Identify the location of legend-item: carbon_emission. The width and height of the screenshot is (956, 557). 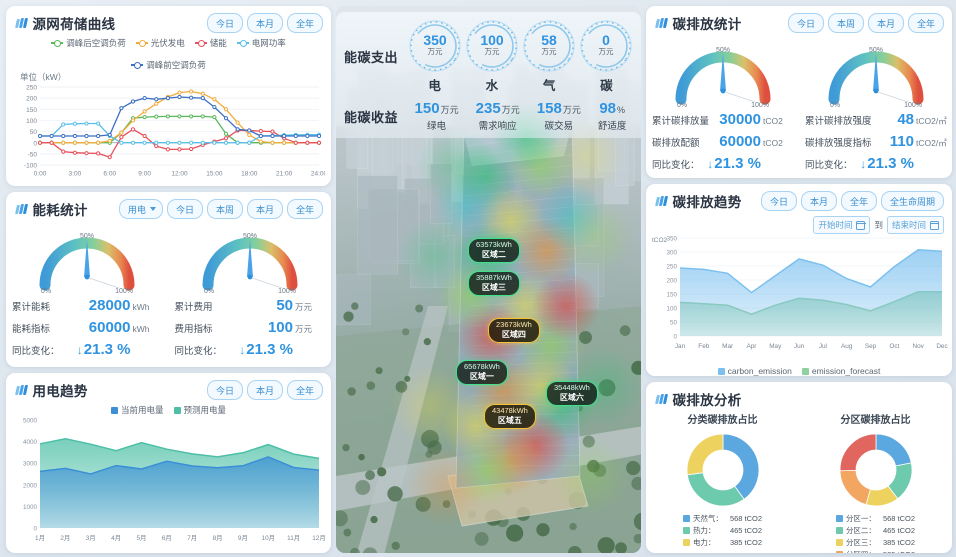
(754, 371).